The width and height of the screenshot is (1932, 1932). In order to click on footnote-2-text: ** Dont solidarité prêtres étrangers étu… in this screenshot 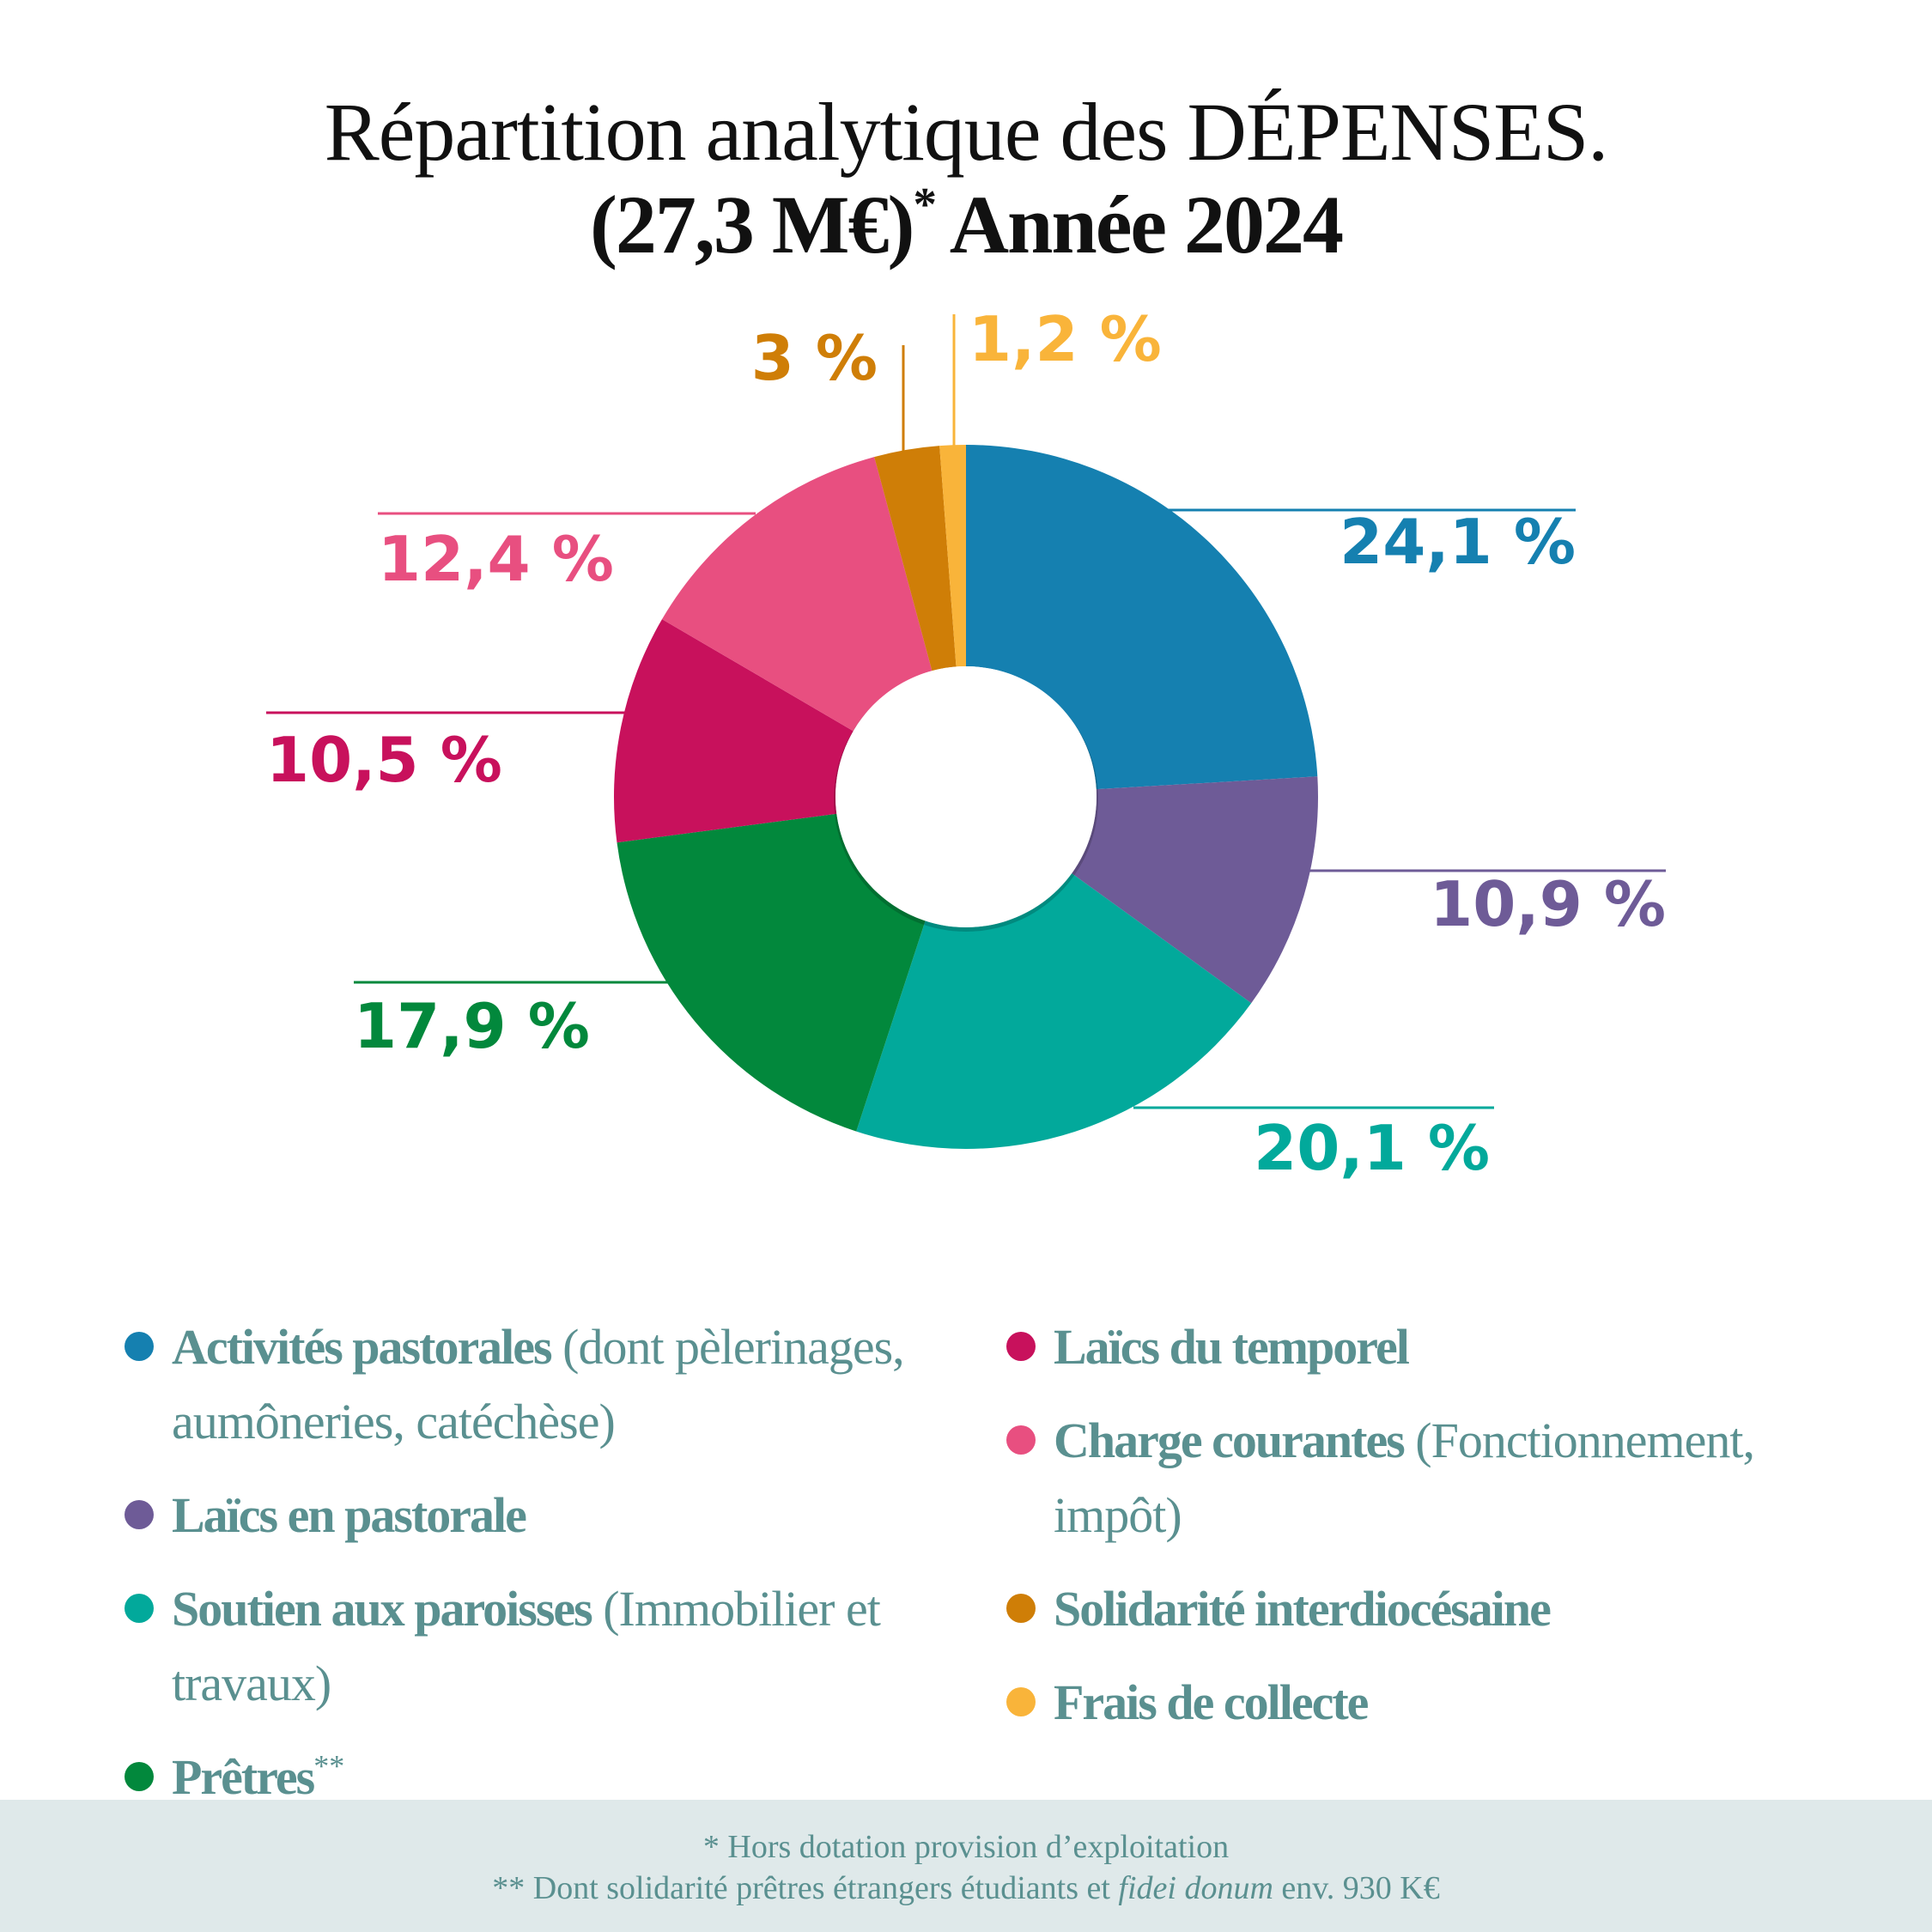, I will do `click(806, 1887)`.